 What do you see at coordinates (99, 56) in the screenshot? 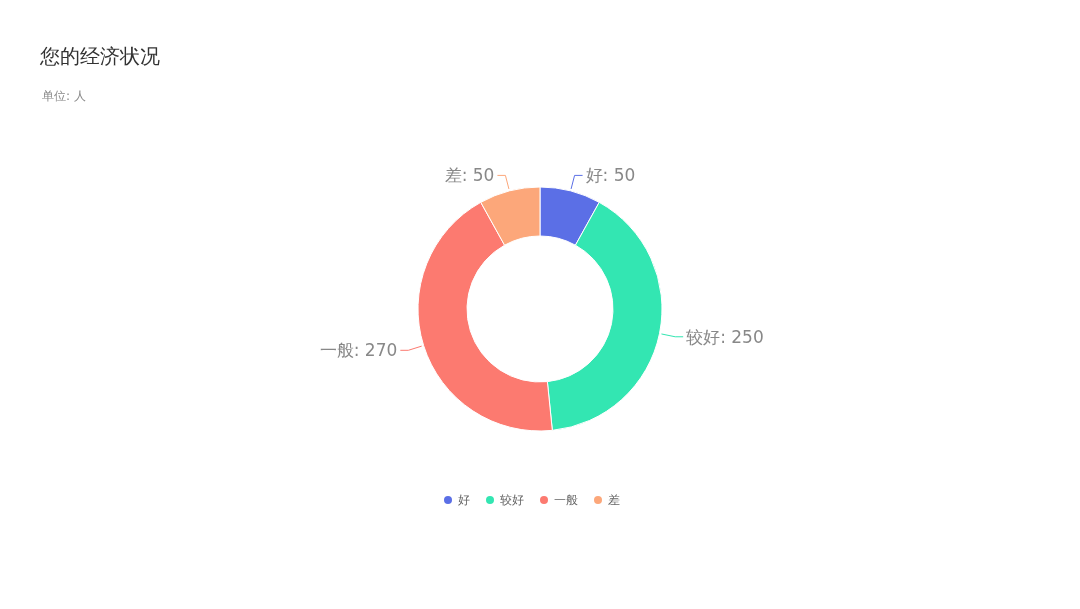
I see `text: 您的经济状况` at bounding box center [99, 56].